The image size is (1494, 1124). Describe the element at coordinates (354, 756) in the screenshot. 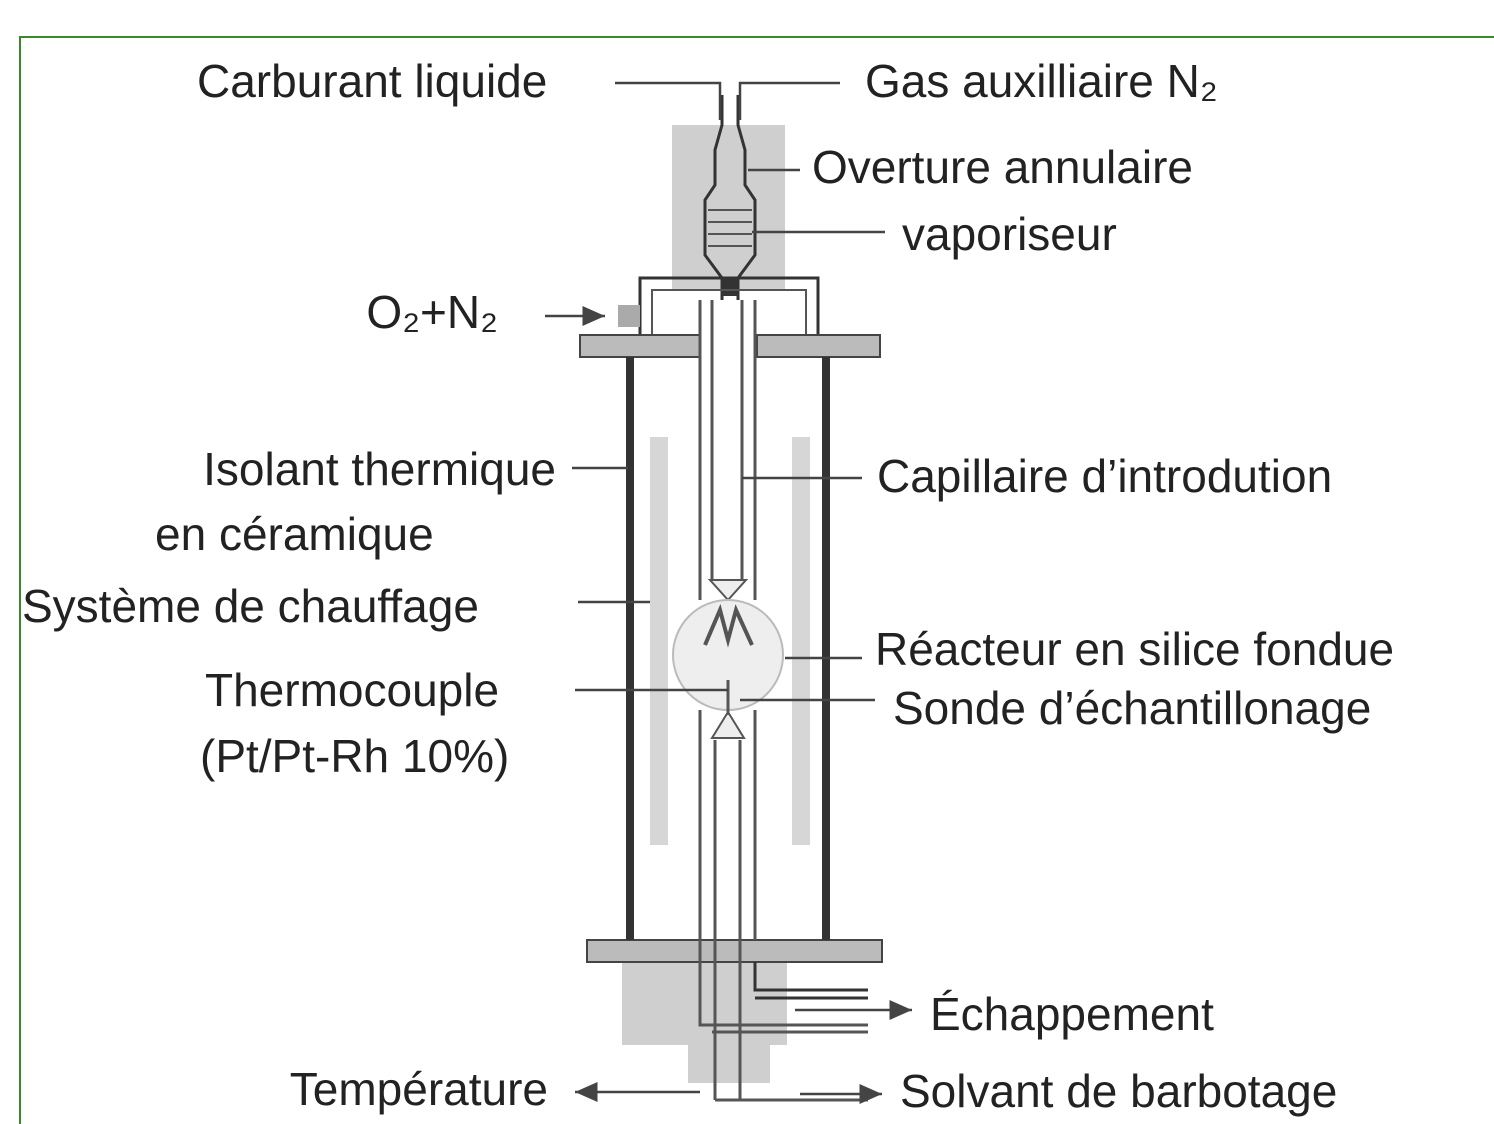

I see `label: (Pt/Pt-Rh 10%)` at that location.